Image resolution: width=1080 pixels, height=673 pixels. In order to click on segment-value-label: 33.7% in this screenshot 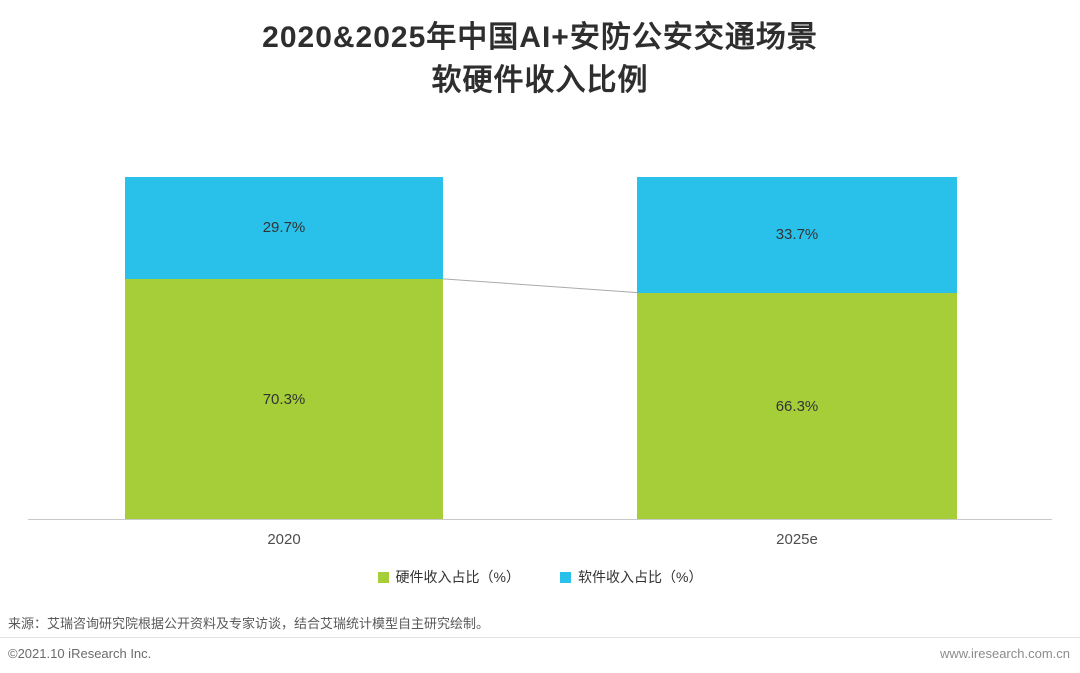, I will do `click(797, 235)`.